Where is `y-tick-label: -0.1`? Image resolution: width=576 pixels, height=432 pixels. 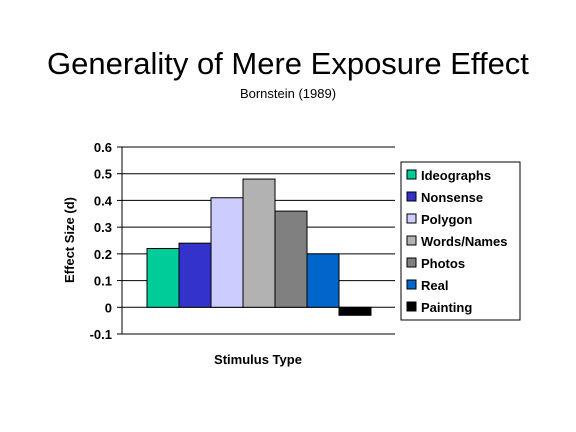
y-tick-label: -0.1 is located at coordinates (101, 334).